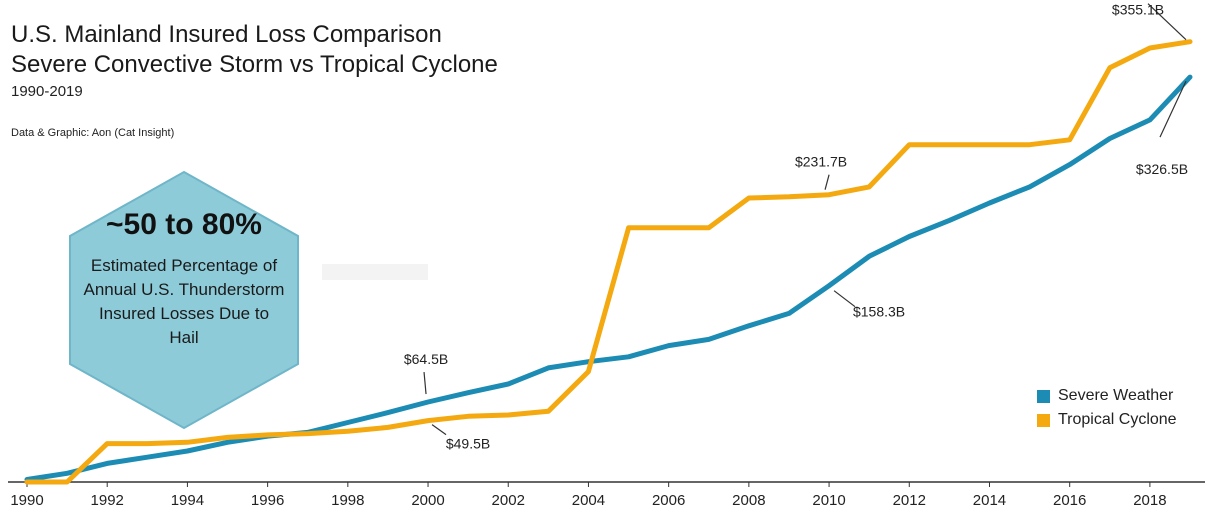  I want to click on x-tick-label: 2016, so click(1069, 500).